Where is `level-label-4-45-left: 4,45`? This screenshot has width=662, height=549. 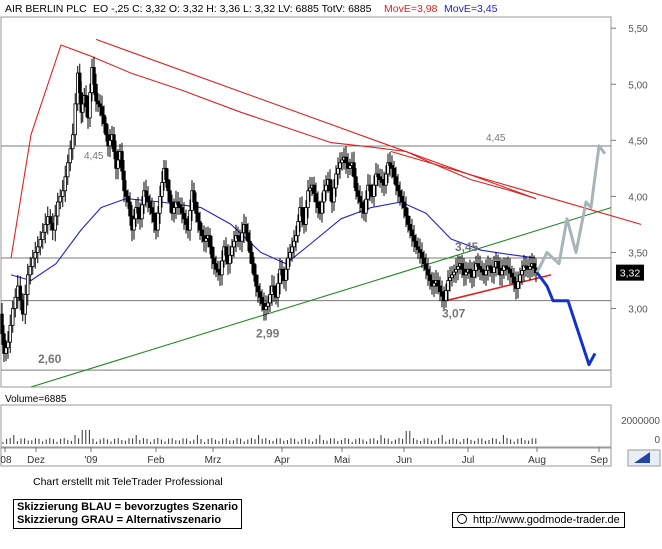 level-label-4-45-left: 4,45 is located at coordinates (94, 156).